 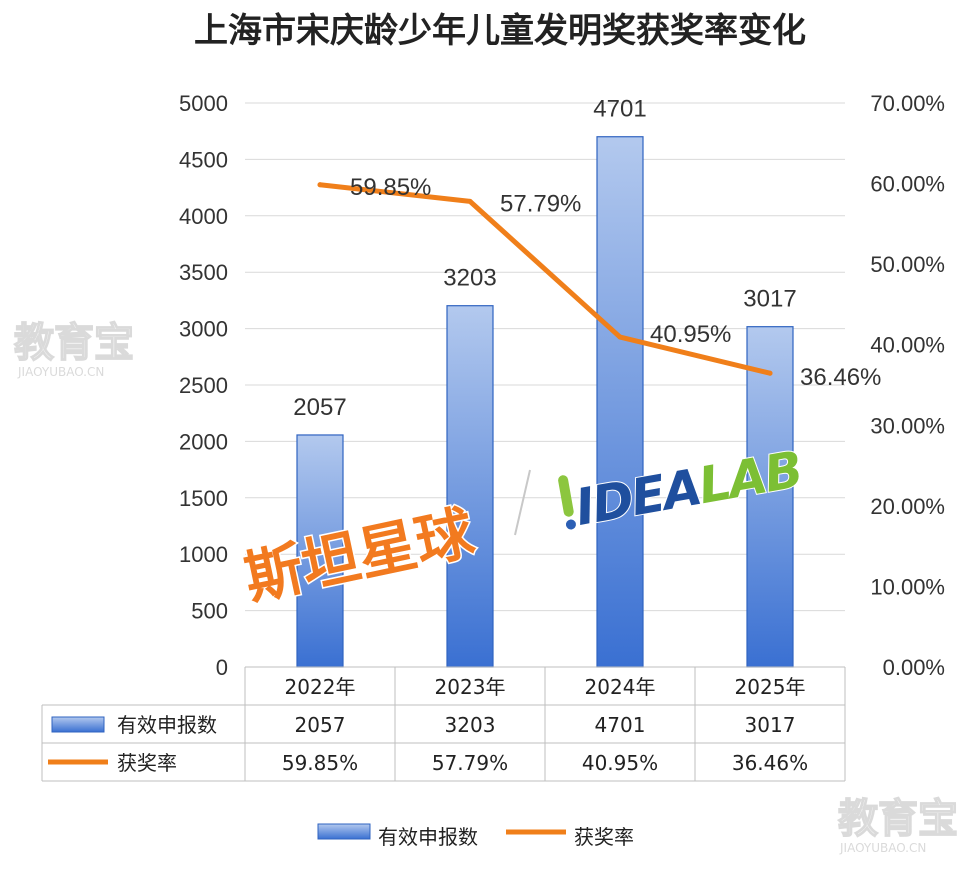 What do you see at coordinates (914, 667) in the screenshot?
I see `right-axis-tick-label: 0.00%` at bounding box center [914, 667].